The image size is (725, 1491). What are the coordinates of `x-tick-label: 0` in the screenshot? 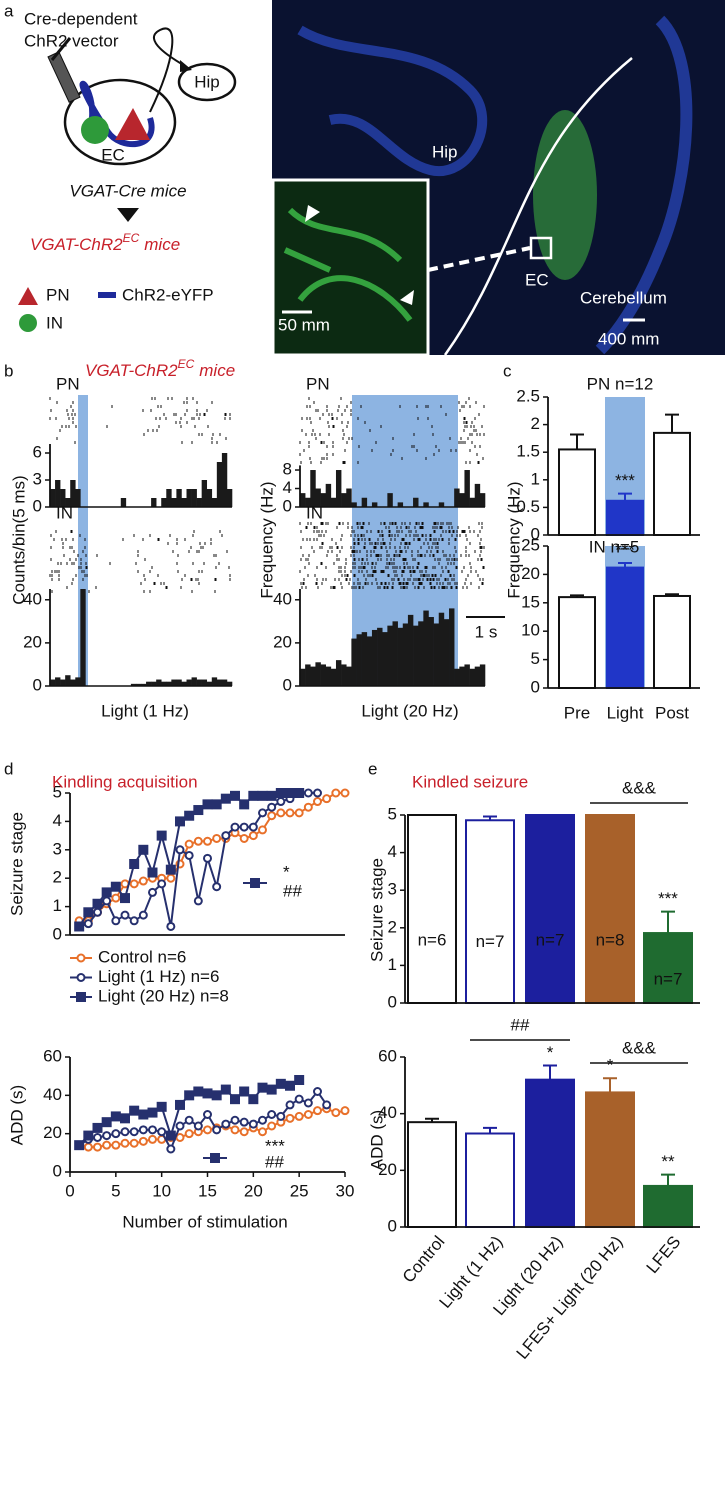 It's located at (69, 1190).